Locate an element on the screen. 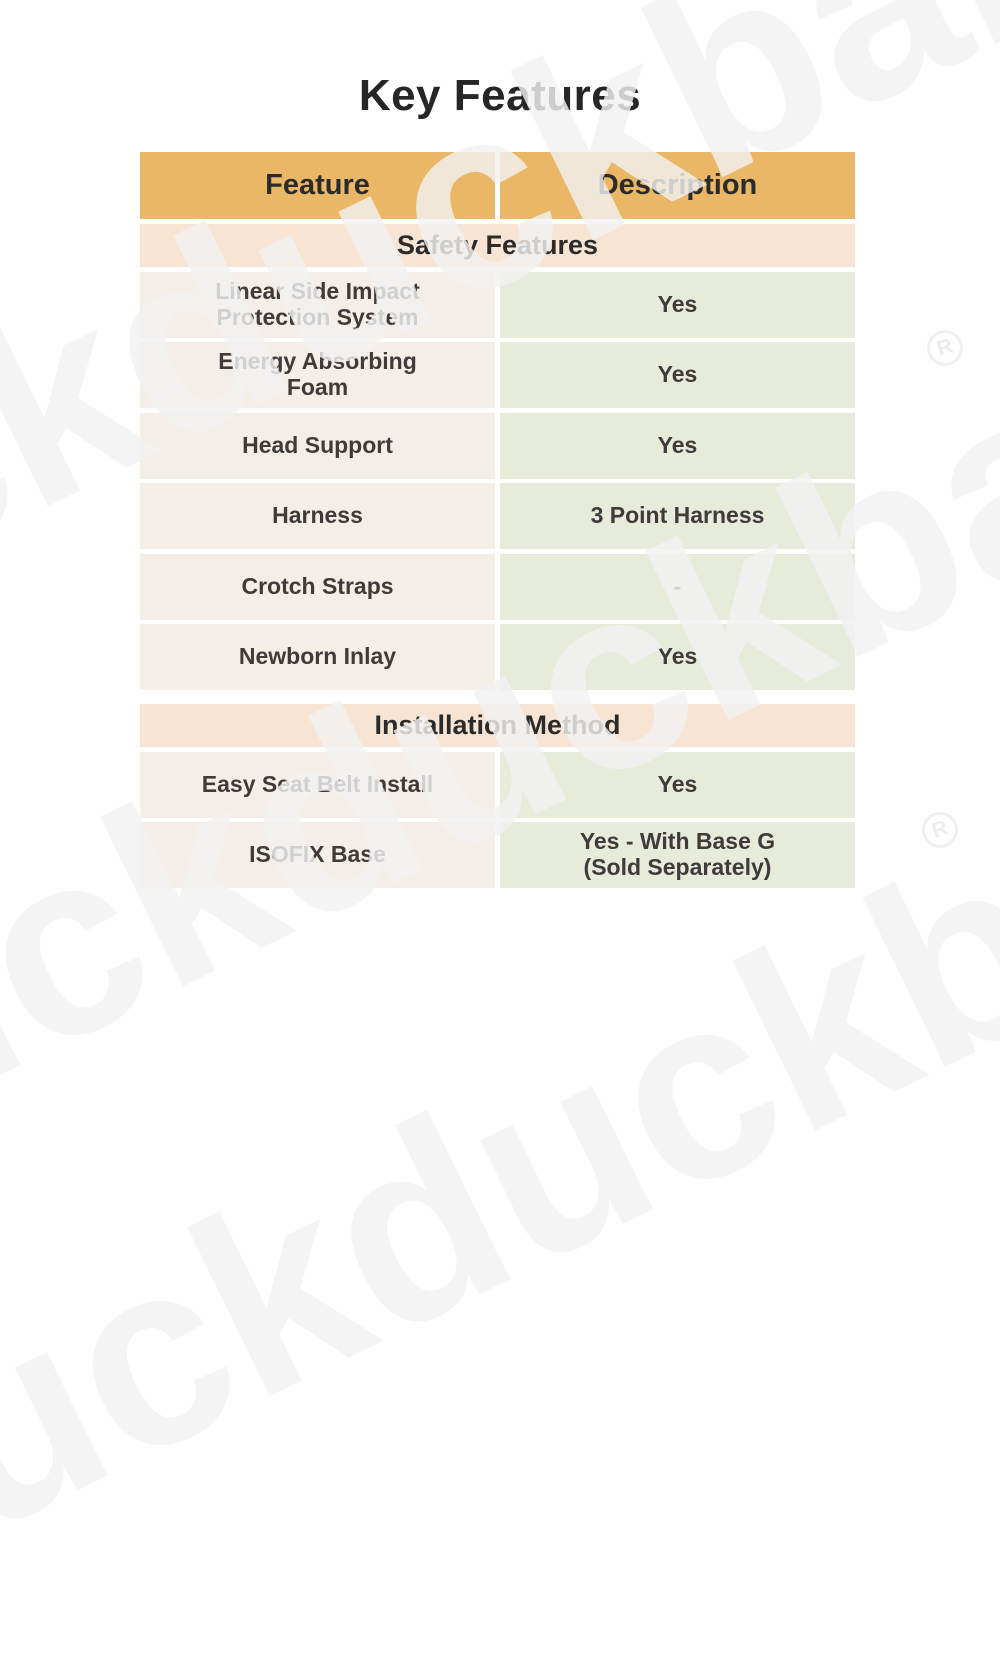 This screenshot has width=1000, height=1657. feature-cell: Harness is located at coordinates (317, 516).